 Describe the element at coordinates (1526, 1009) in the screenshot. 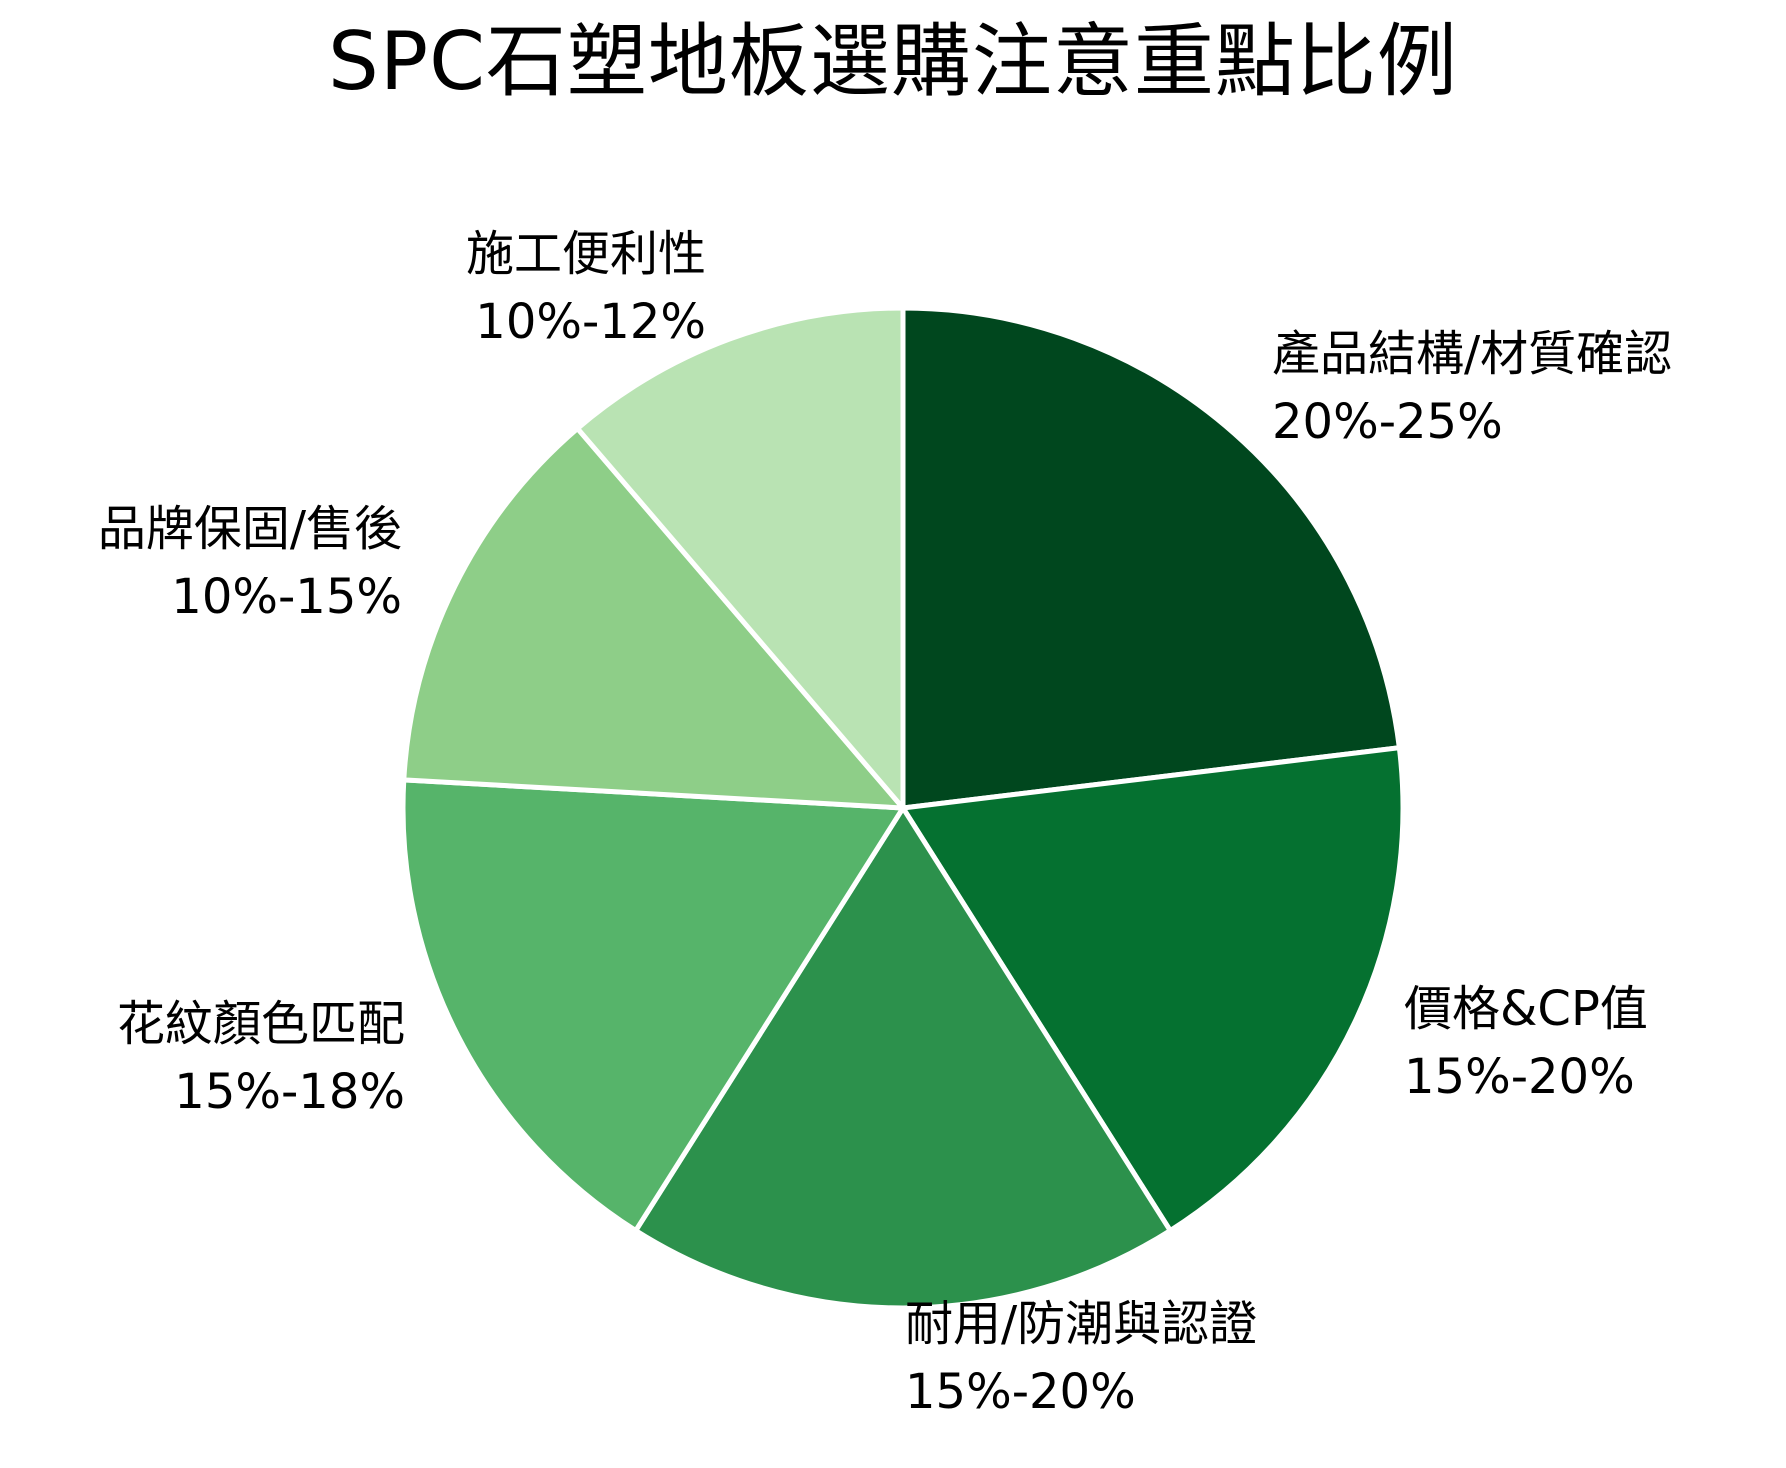

I see `slice-label-2: 價格&CP值` at that location.